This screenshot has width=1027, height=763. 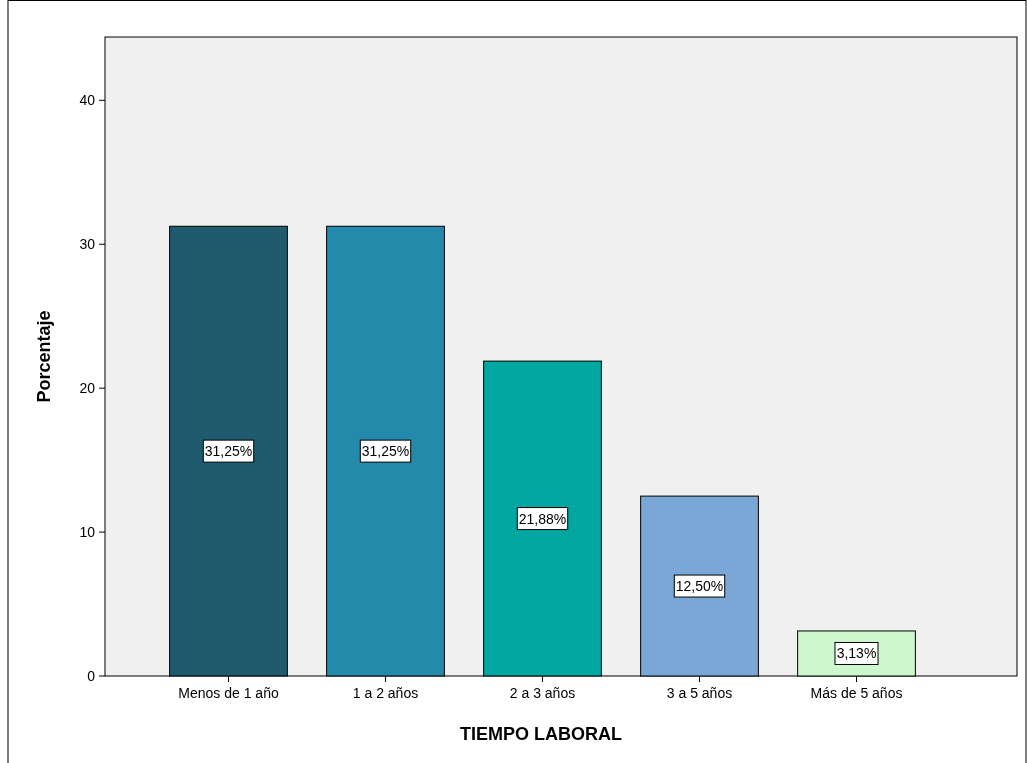 What do you see at coordinates (542, 693) in the screenshot?
I see `x-tick-label: 2 a 3 años` at bounding box center [542, 693].